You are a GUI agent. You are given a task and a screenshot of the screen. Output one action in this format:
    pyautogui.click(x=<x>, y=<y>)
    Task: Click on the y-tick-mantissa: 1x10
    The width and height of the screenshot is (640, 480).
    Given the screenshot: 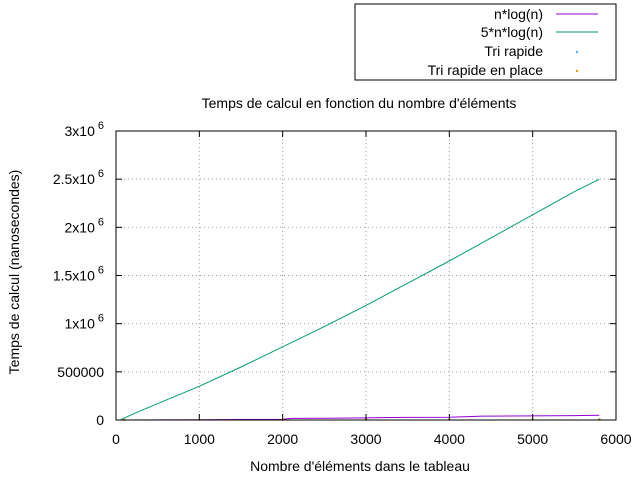 What is the action you would take?
    pyautogui.click(x=80, y=324)
    